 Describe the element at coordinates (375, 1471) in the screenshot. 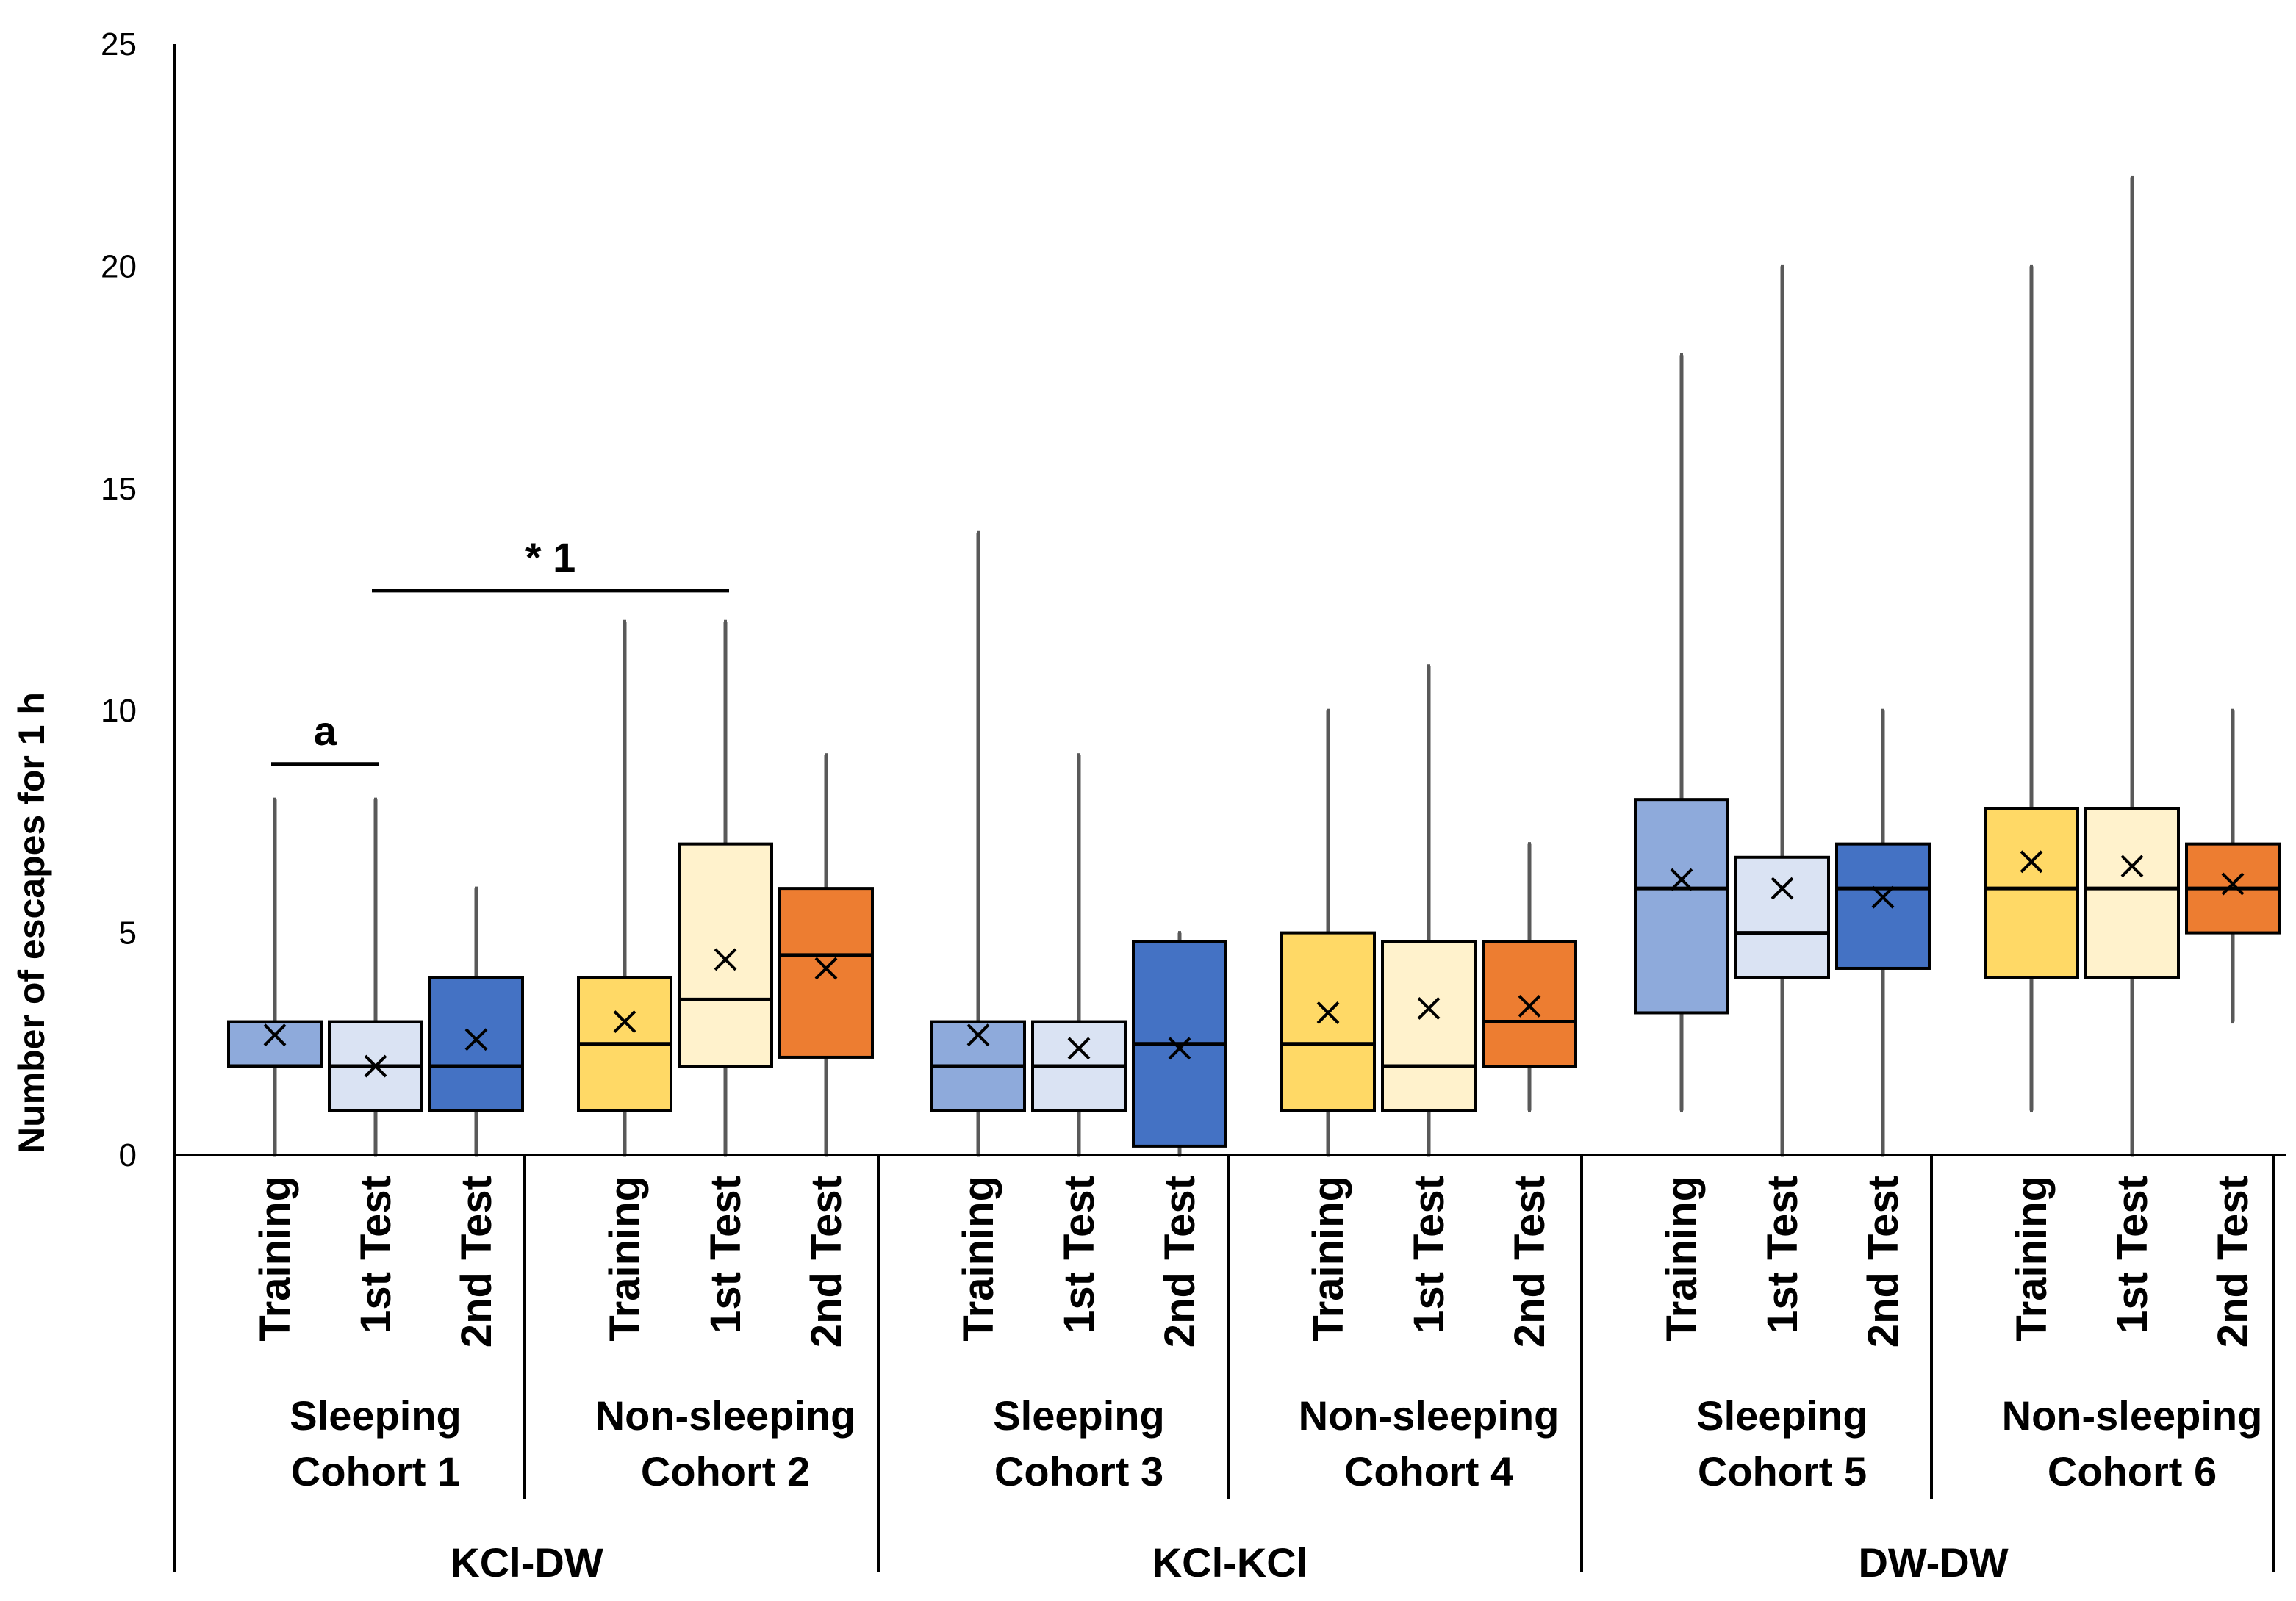

I see `cohort-label-line2: Cohort 1` at that location.